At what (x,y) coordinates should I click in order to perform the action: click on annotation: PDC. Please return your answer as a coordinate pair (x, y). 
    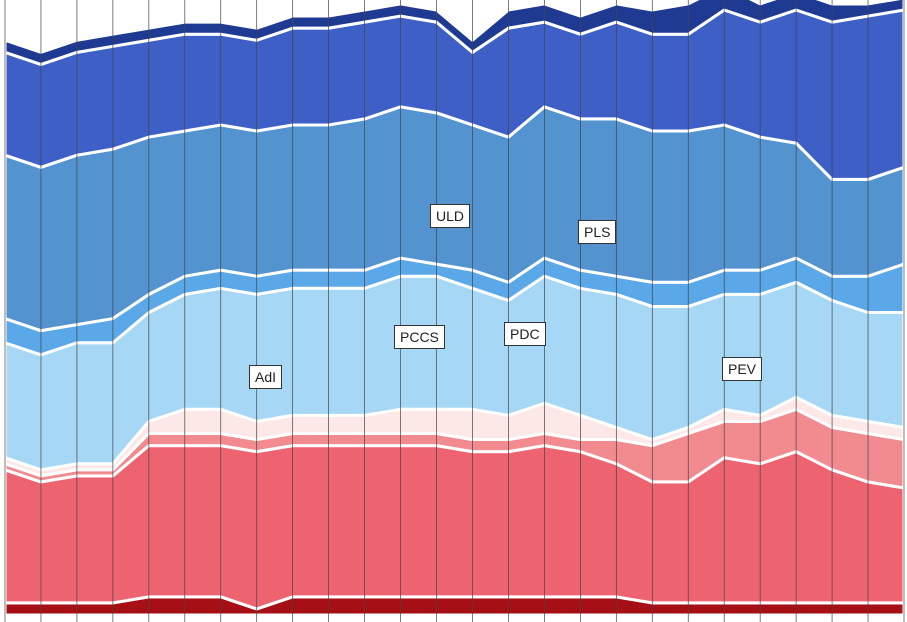
    Looking at the image, I should click on (525, 334).